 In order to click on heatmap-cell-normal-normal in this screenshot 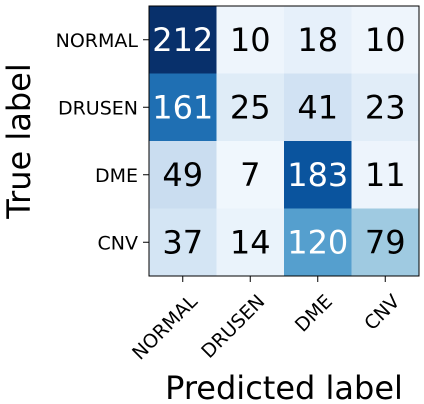, I will do `click(183, 40)`.